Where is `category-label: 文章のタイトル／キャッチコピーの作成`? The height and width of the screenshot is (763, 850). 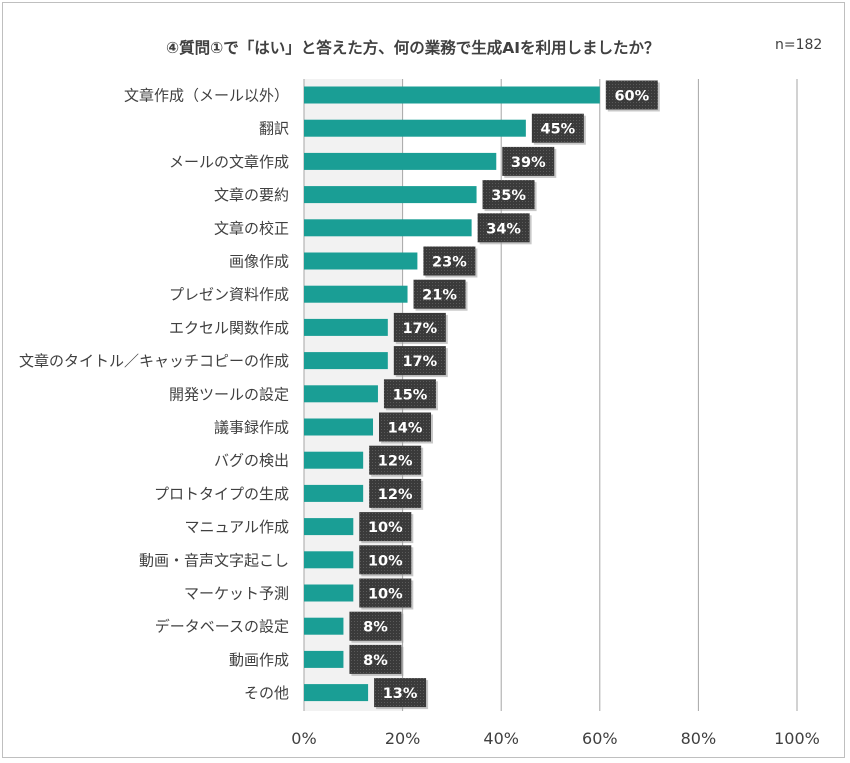 category-label: 文章のタイトル／キャッチコピーの作成 is located at coordinates (154, 361).